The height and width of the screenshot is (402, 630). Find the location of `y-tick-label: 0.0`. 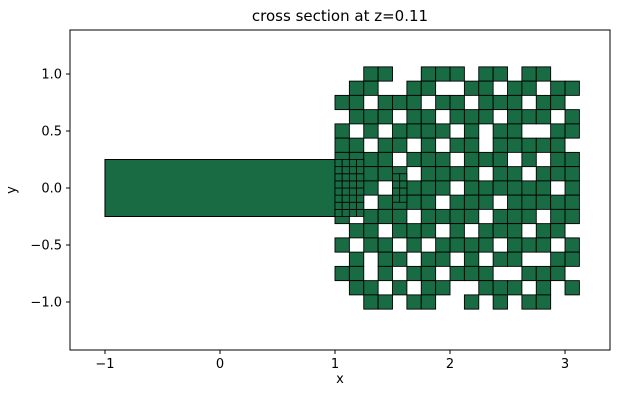

y-tick-label: 0.0 is located at coordinates (51, 189).